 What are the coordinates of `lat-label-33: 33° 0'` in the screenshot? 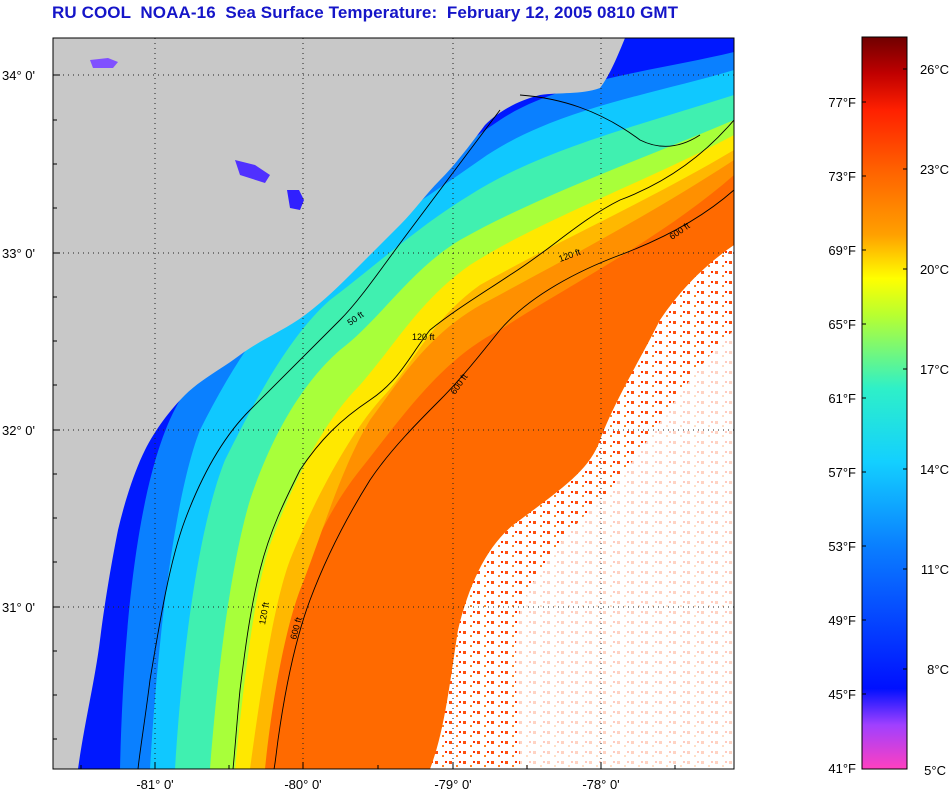 It's located at (18, 253).